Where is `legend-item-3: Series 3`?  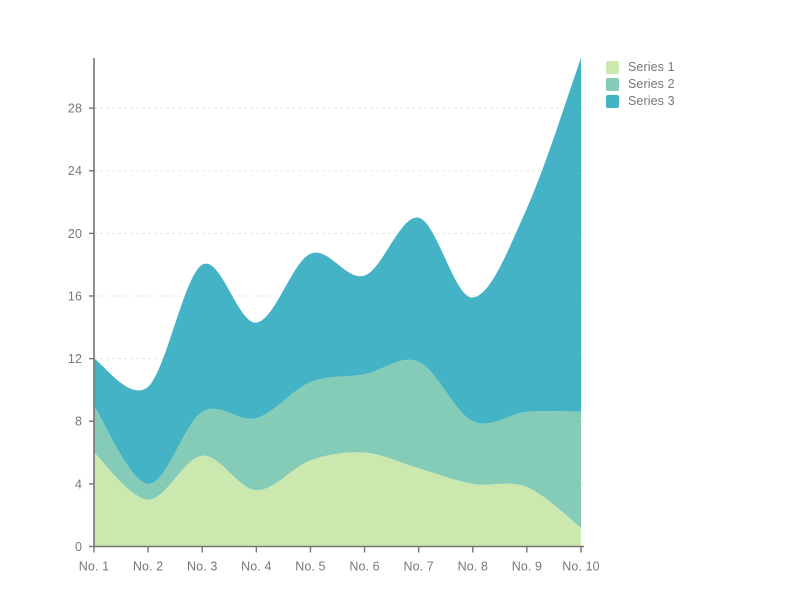 legend-item-3: Series 3 is located at coordinates (640, 101).